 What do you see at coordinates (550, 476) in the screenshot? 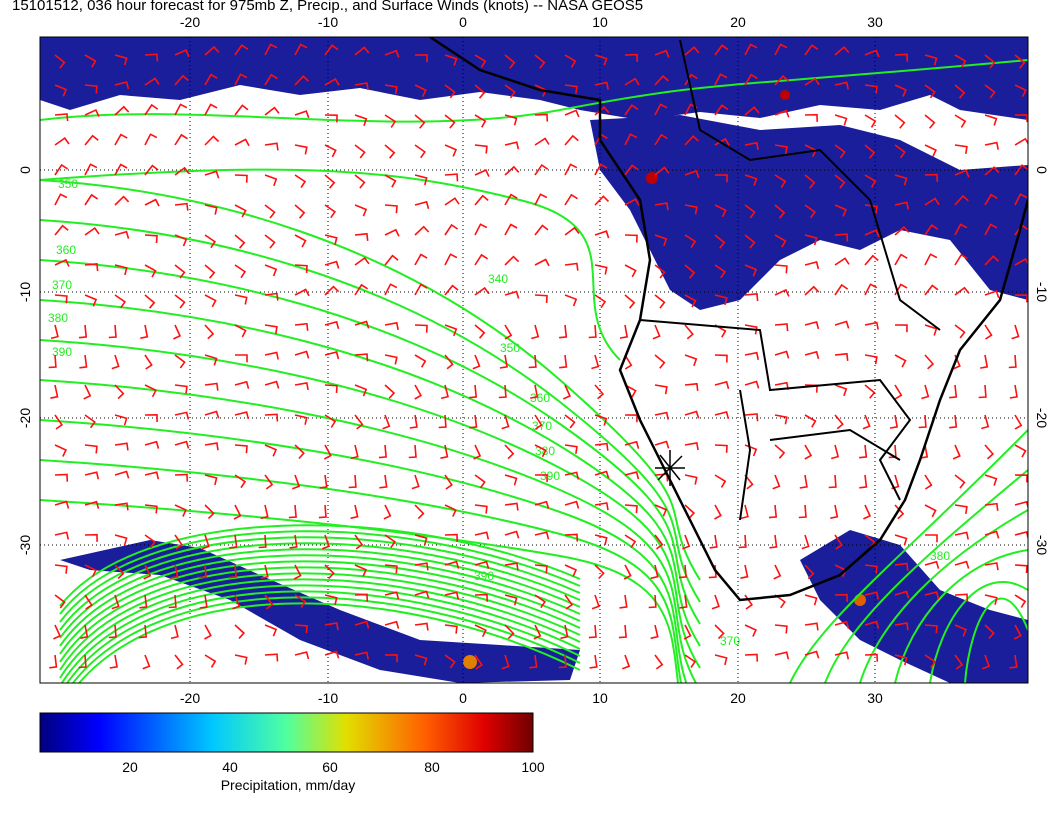
I see `contour-label: 390` at bounding box center [550, 476].